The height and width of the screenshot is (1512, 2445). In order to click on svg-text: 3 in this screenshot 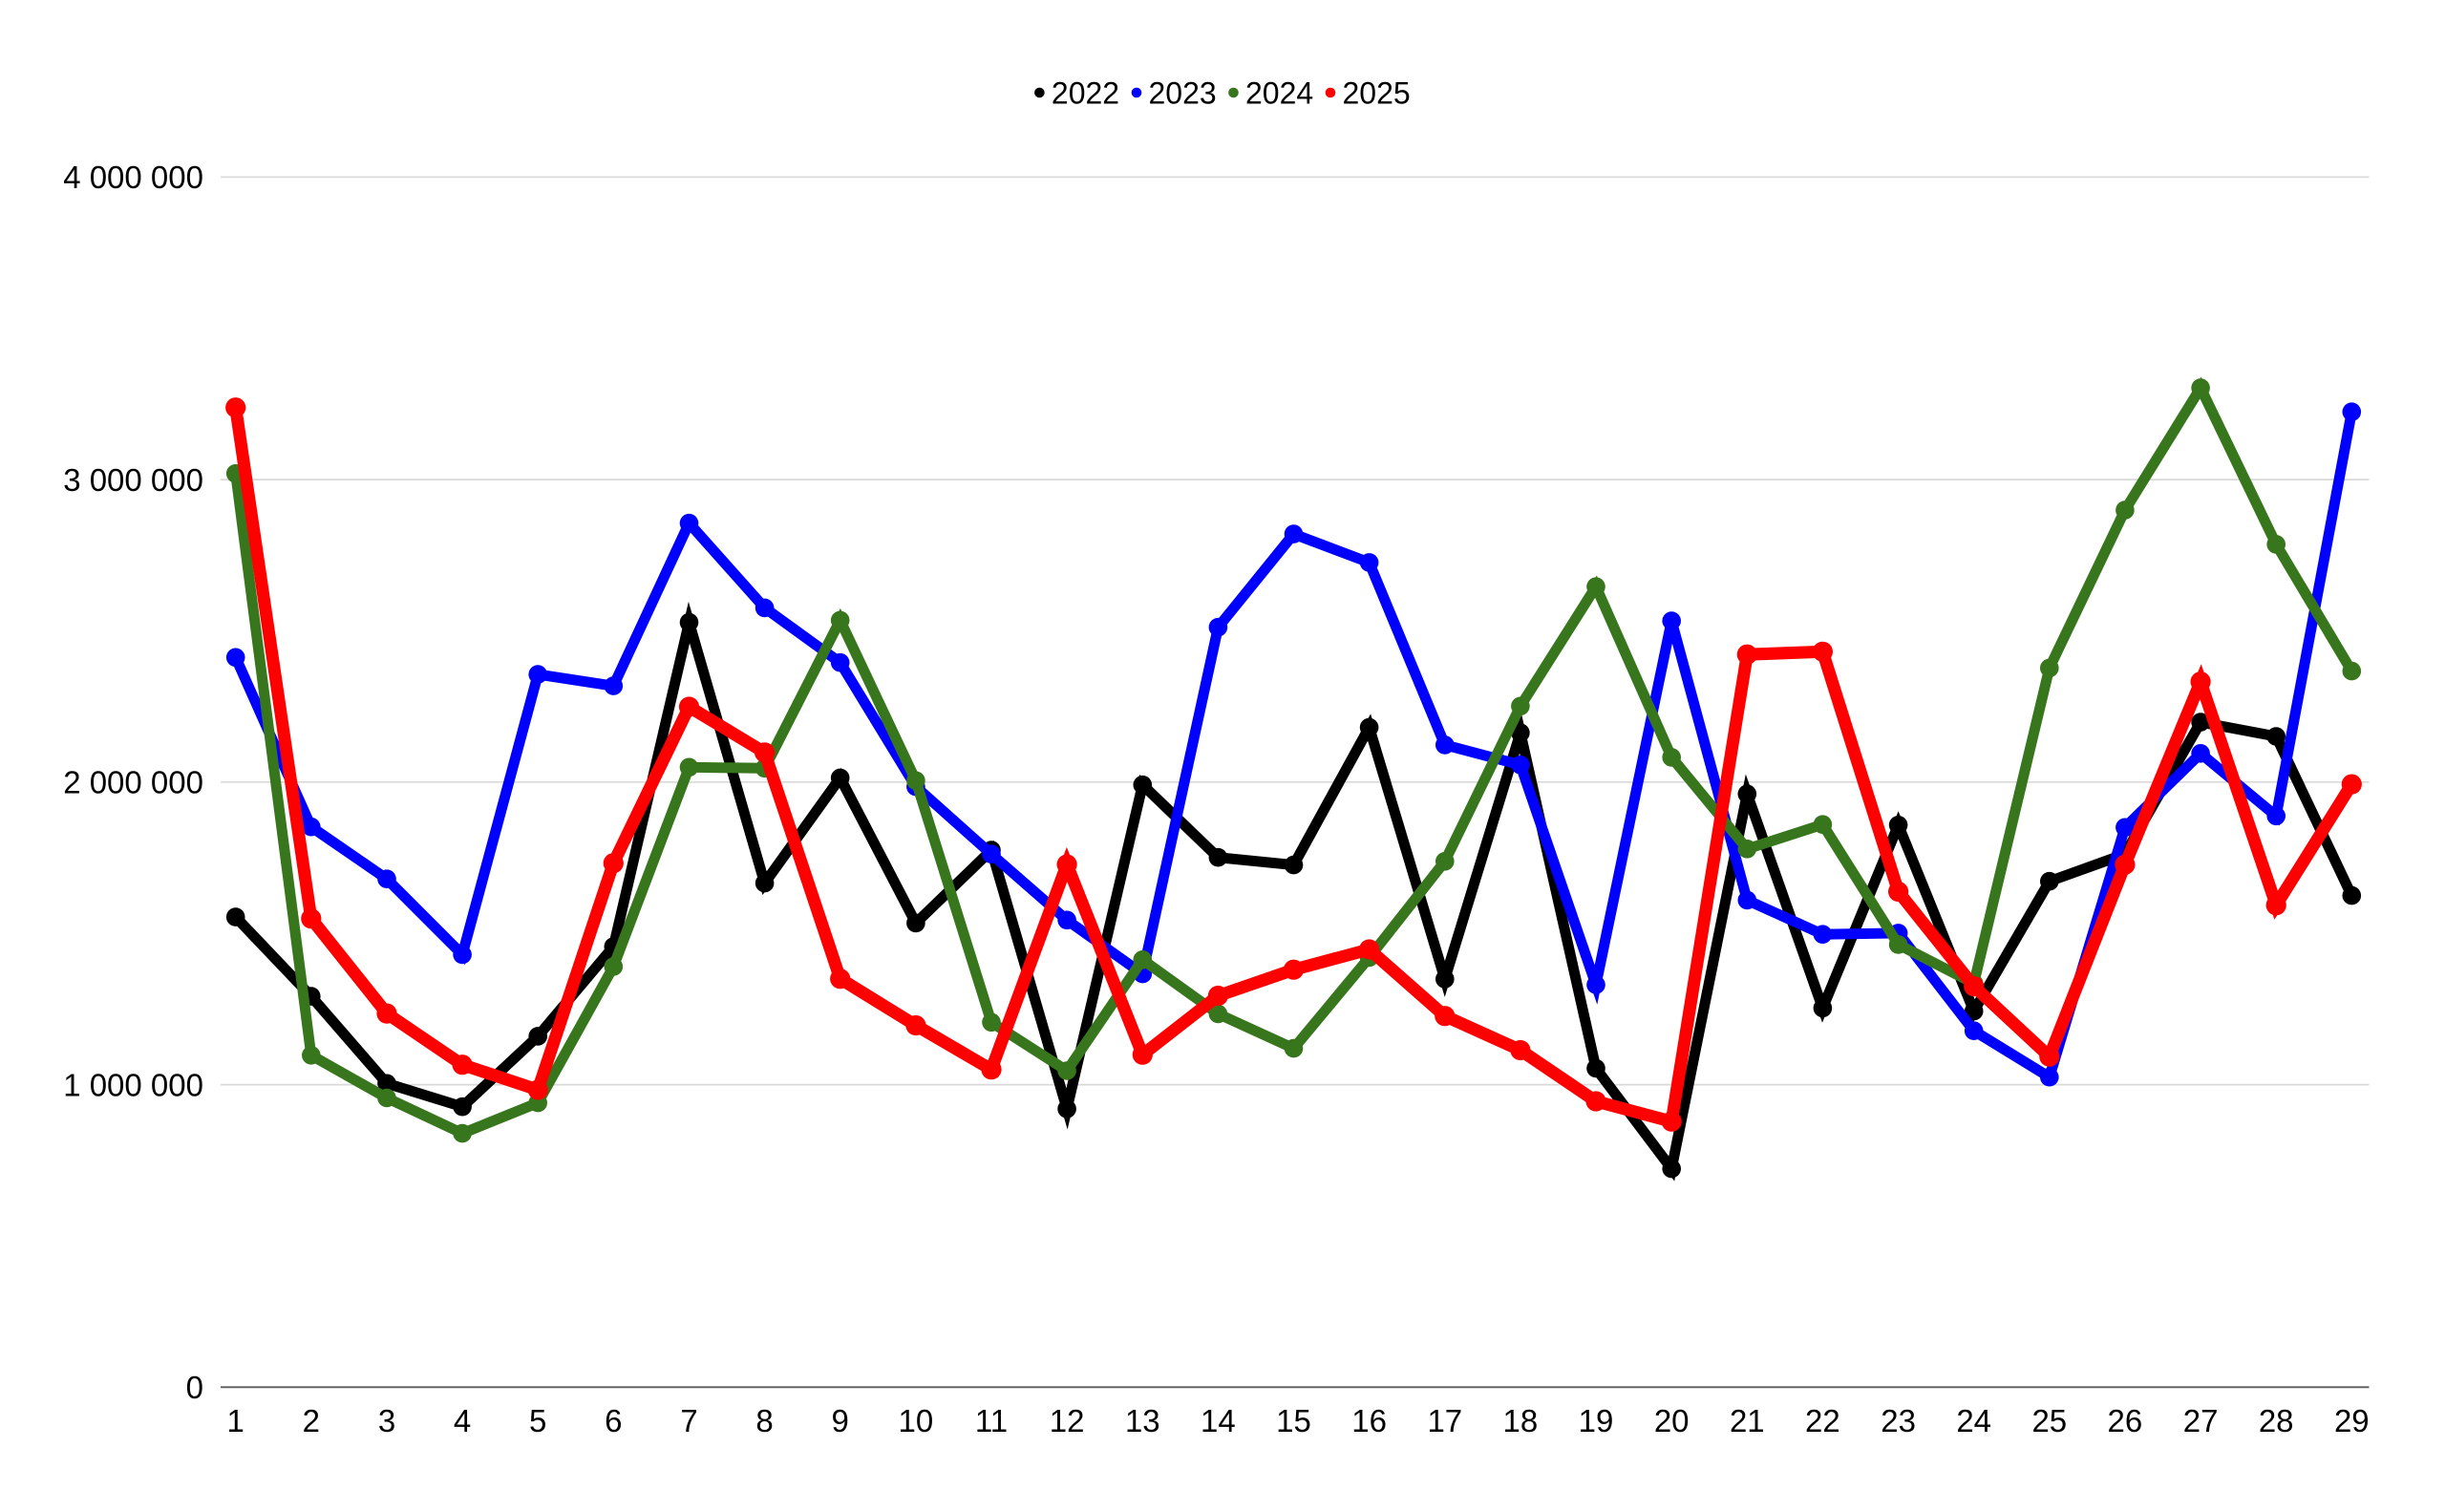, I will do `click(387, 1420)`.